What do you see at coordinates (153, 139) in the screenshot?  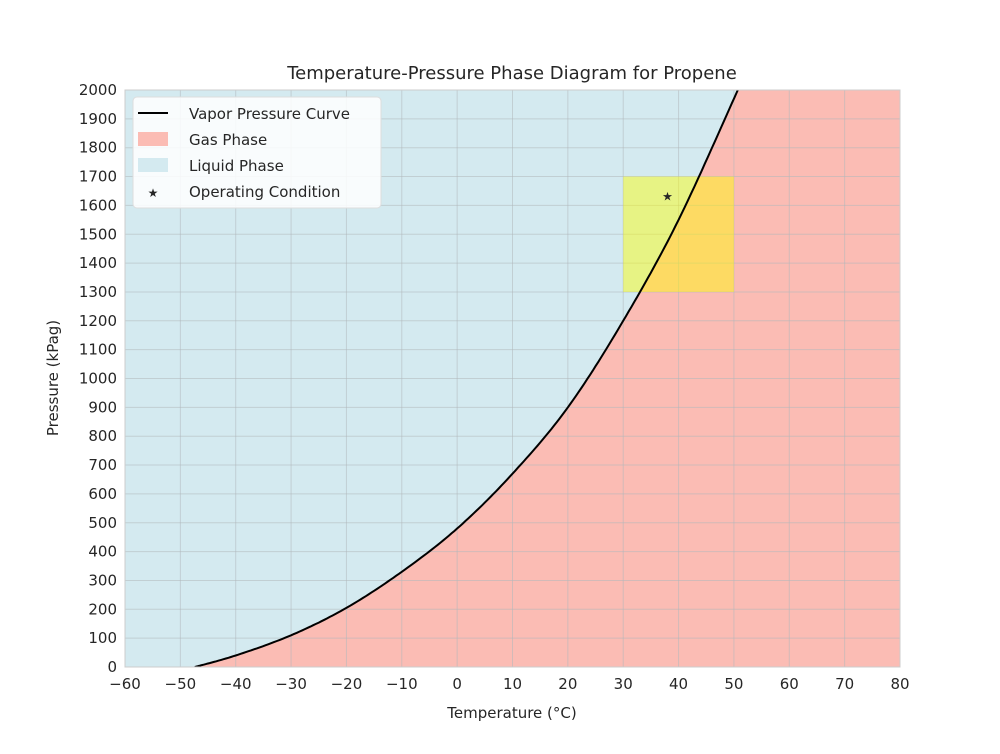 I see `legend-gas-swatch` at bounding box center [153, 139].